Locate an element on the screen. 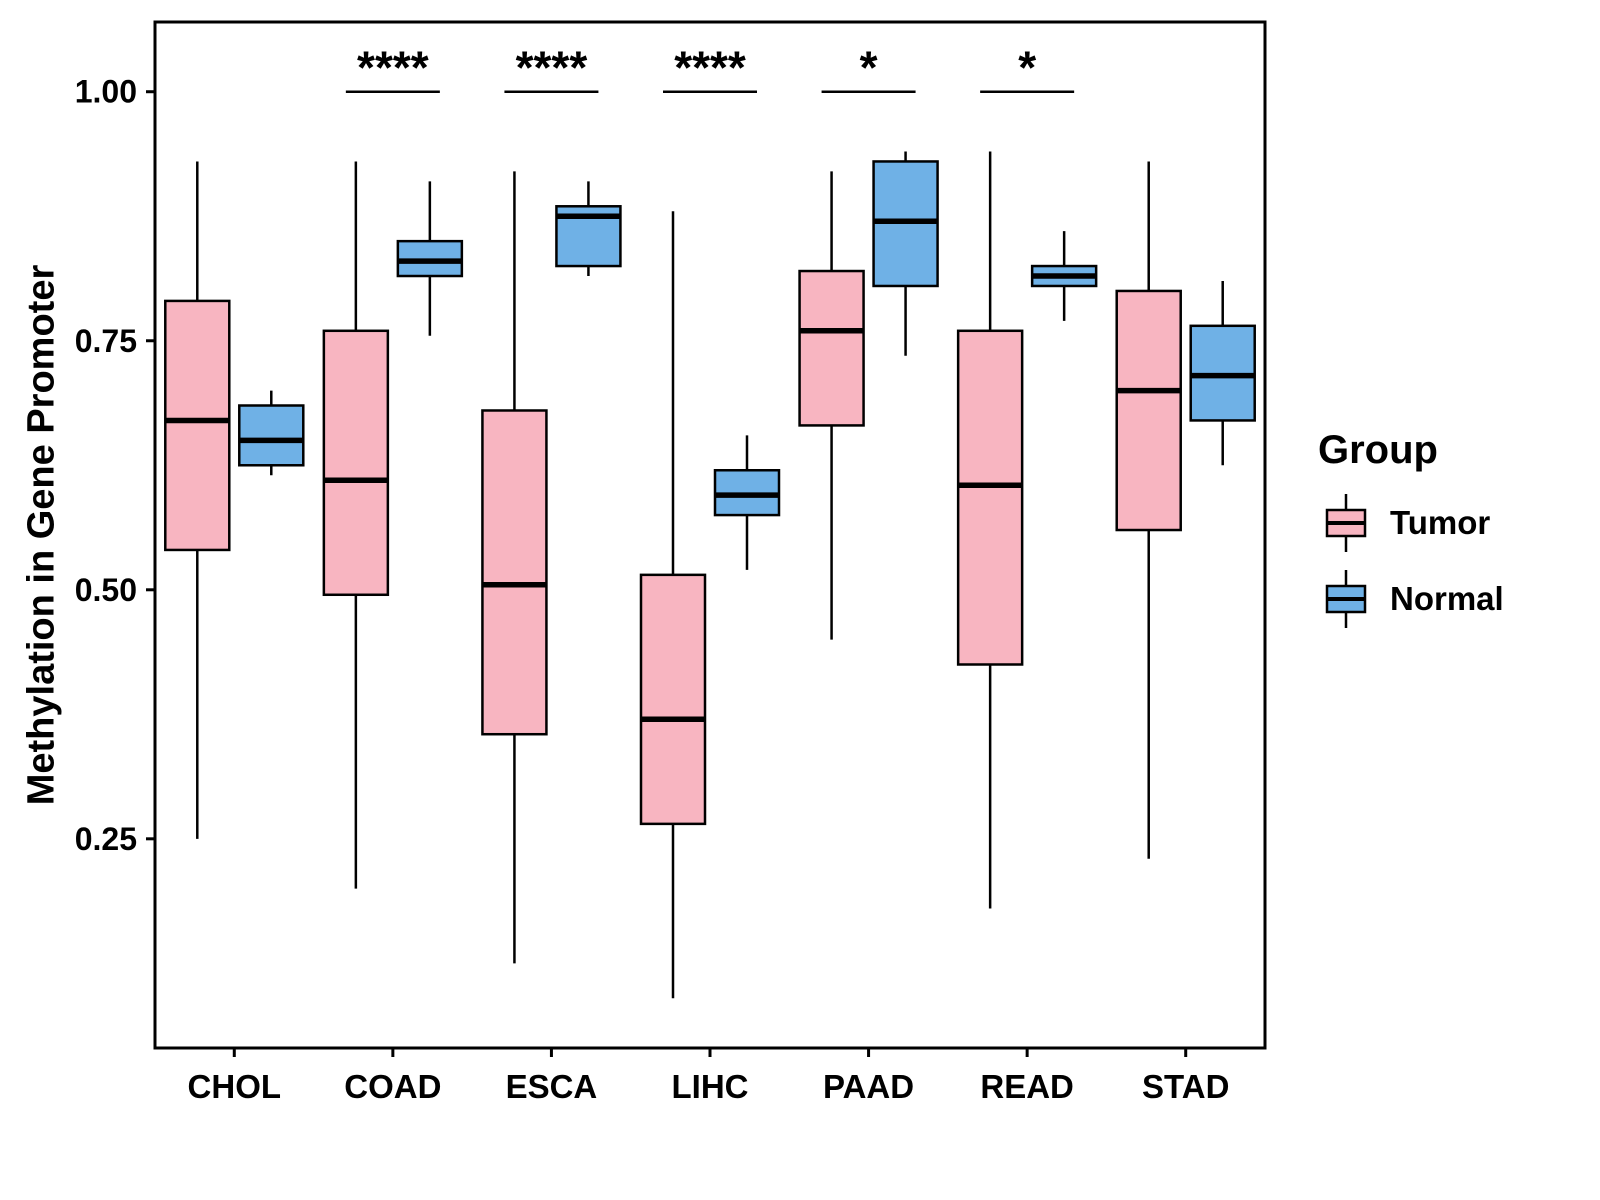 The width and height of the screenshot is (1600, 1200). x-tick-label-lihc: LIHC is located at coordinates (710, 1086).